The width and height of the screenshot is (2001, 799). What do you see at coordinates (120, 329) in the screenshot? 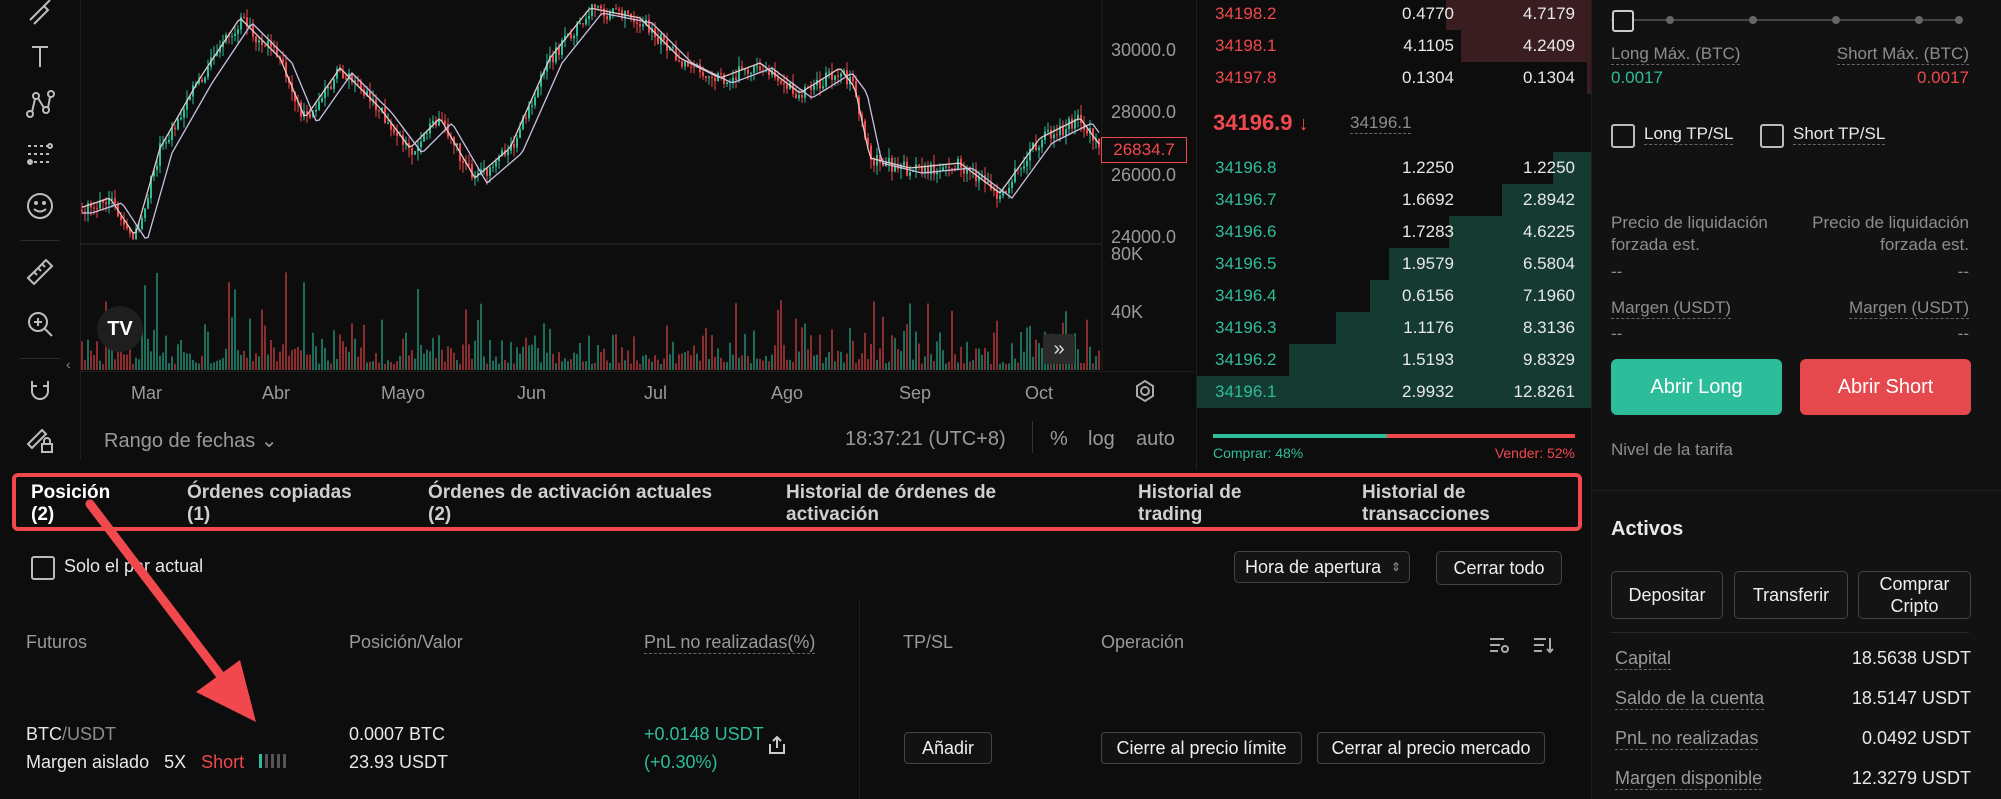
I see `tradingview-logo: TV` at bounding box center [120, 329].